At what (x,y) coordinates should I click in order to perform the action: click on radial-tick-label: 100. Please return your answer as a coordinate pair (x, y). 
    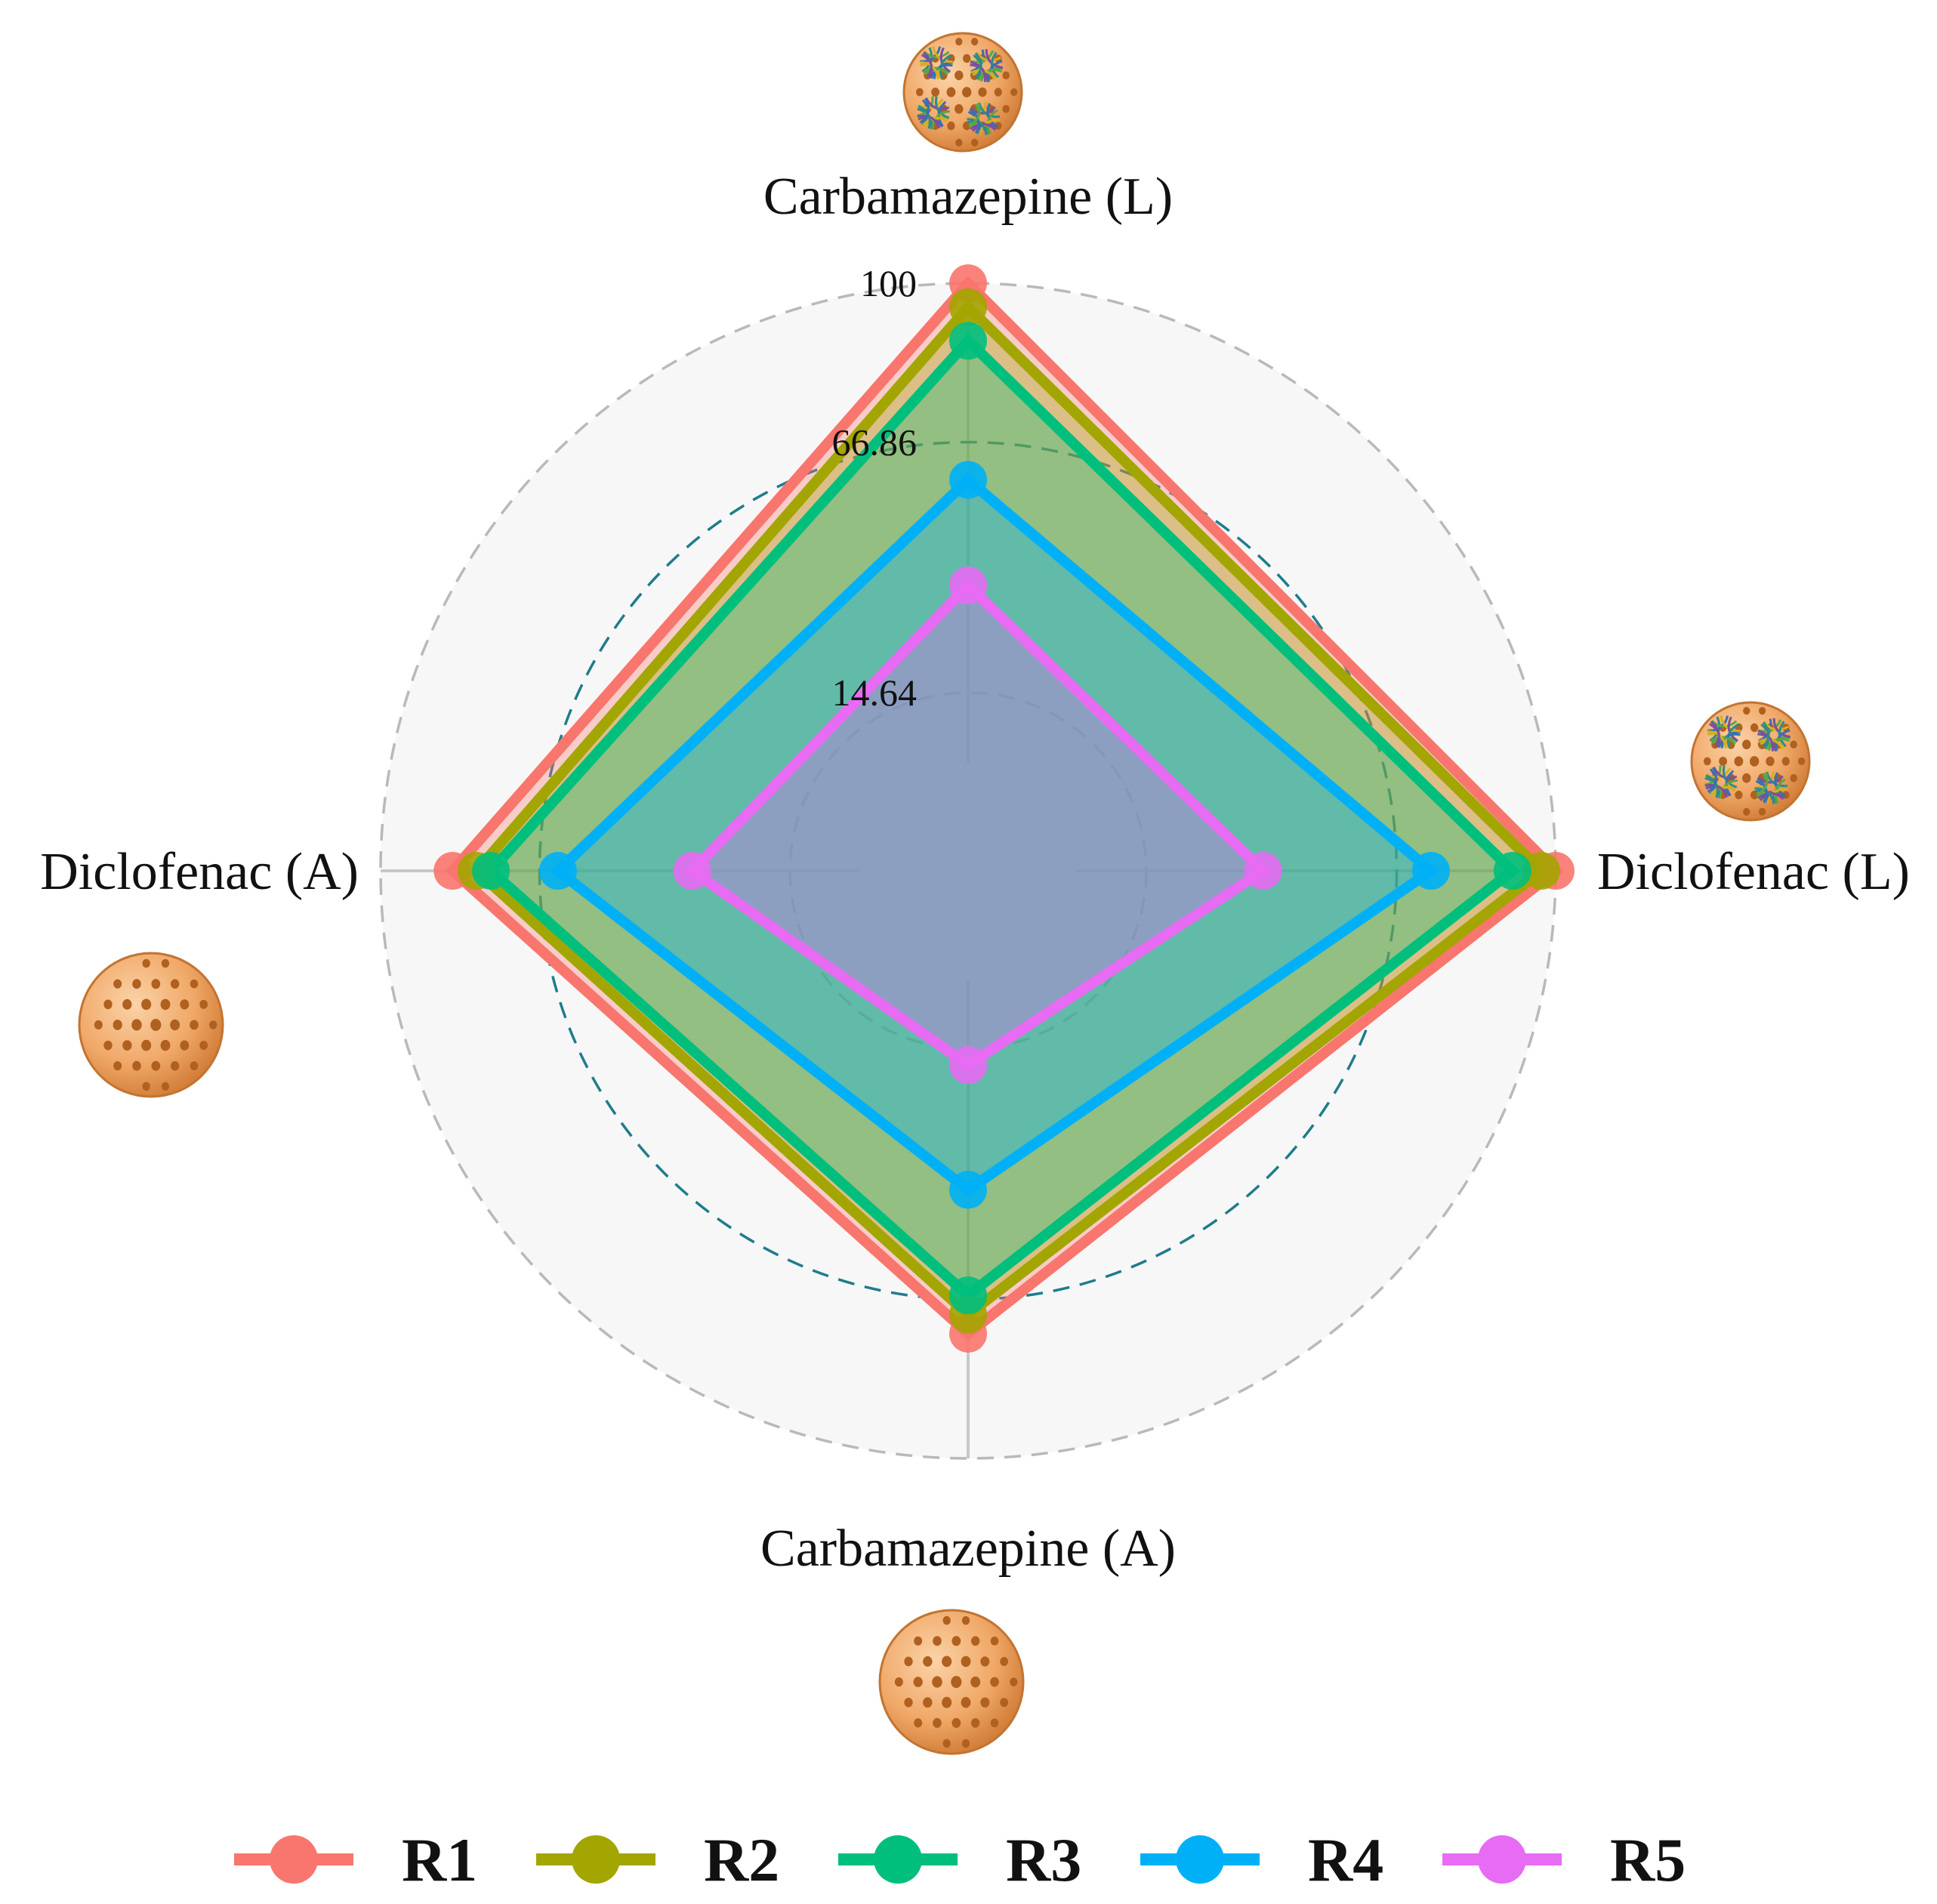
    Looking at the image, I should click on (888, 283).